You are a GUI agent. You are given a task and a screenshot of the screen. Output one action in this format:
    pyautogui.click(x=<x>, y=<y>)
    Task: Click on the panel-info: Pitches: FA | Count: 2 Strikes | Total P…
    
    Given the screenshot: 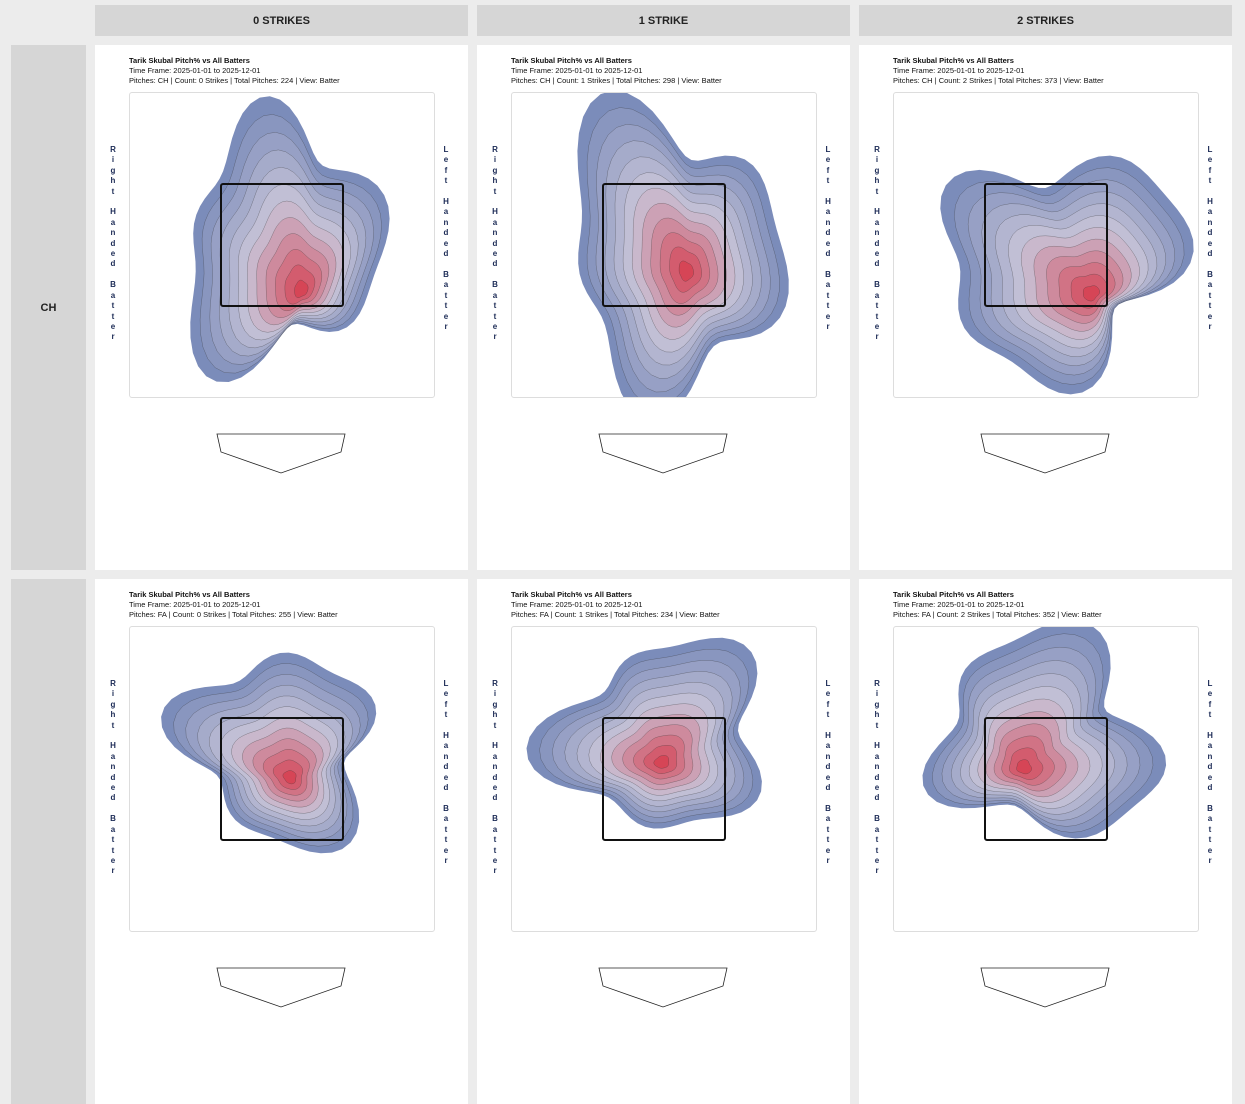 What is the action you would take?
    pyautogui.click(x=997, y=614)
    